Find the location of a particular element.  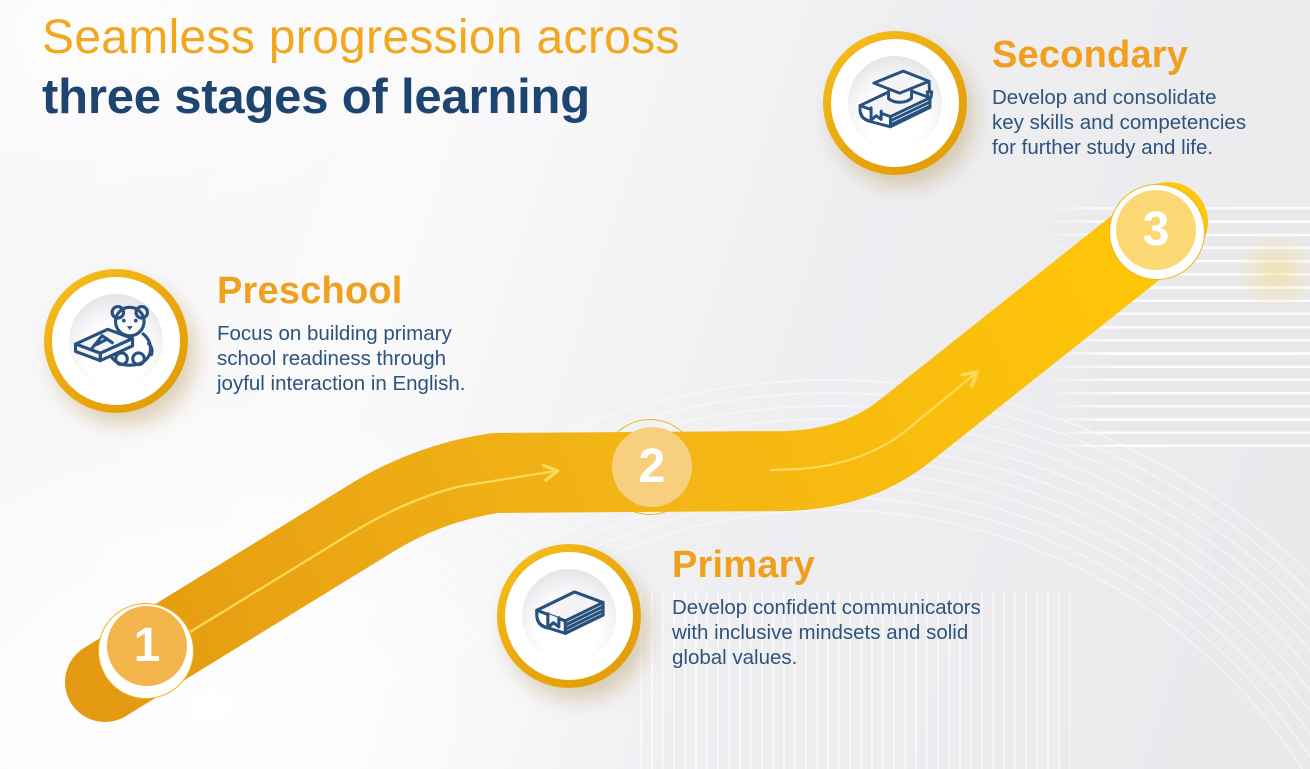

background-yellow-glow is located at coordinates (1271, 272).